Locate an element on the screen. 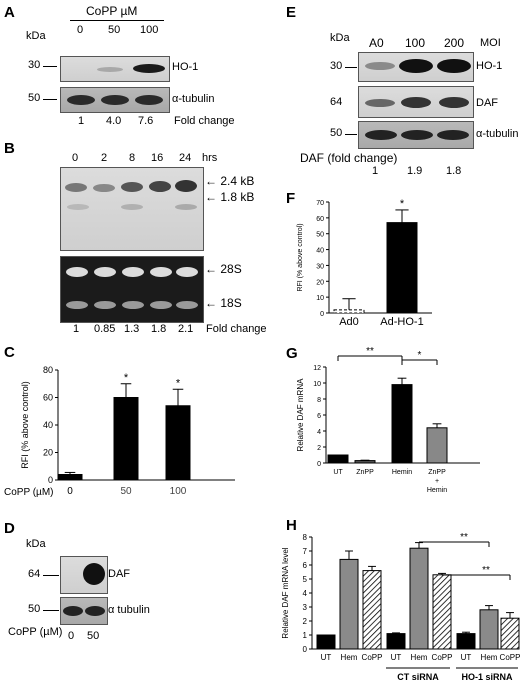 The image size is (520, 699). panel-d-lane-1: 50 is located at coordinates (93, 636).